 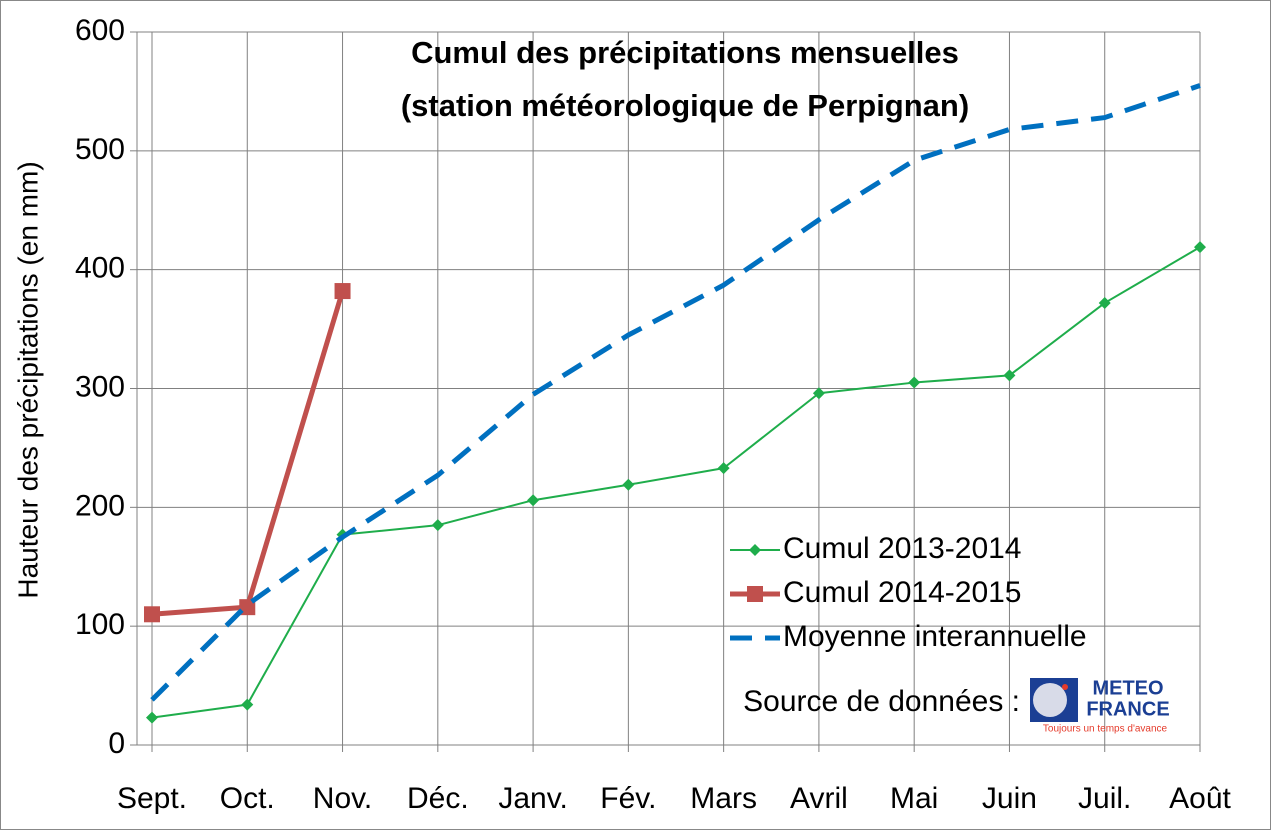 What do you see at coordinates (1050, 700) in the screenshot?
I see `logo-globe` at bounding box center [1050, 700].